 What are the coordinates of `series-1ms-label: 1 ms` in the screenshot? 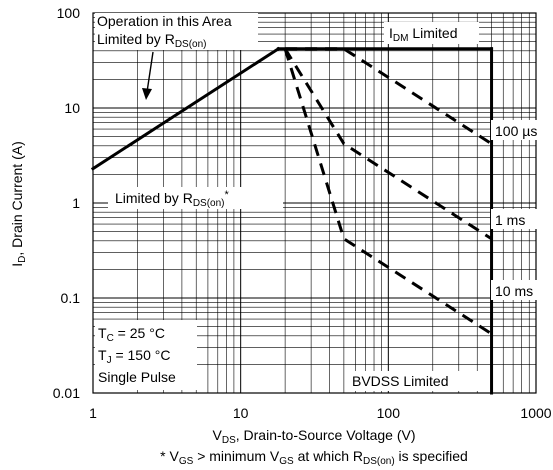 It's located at (510, 220).